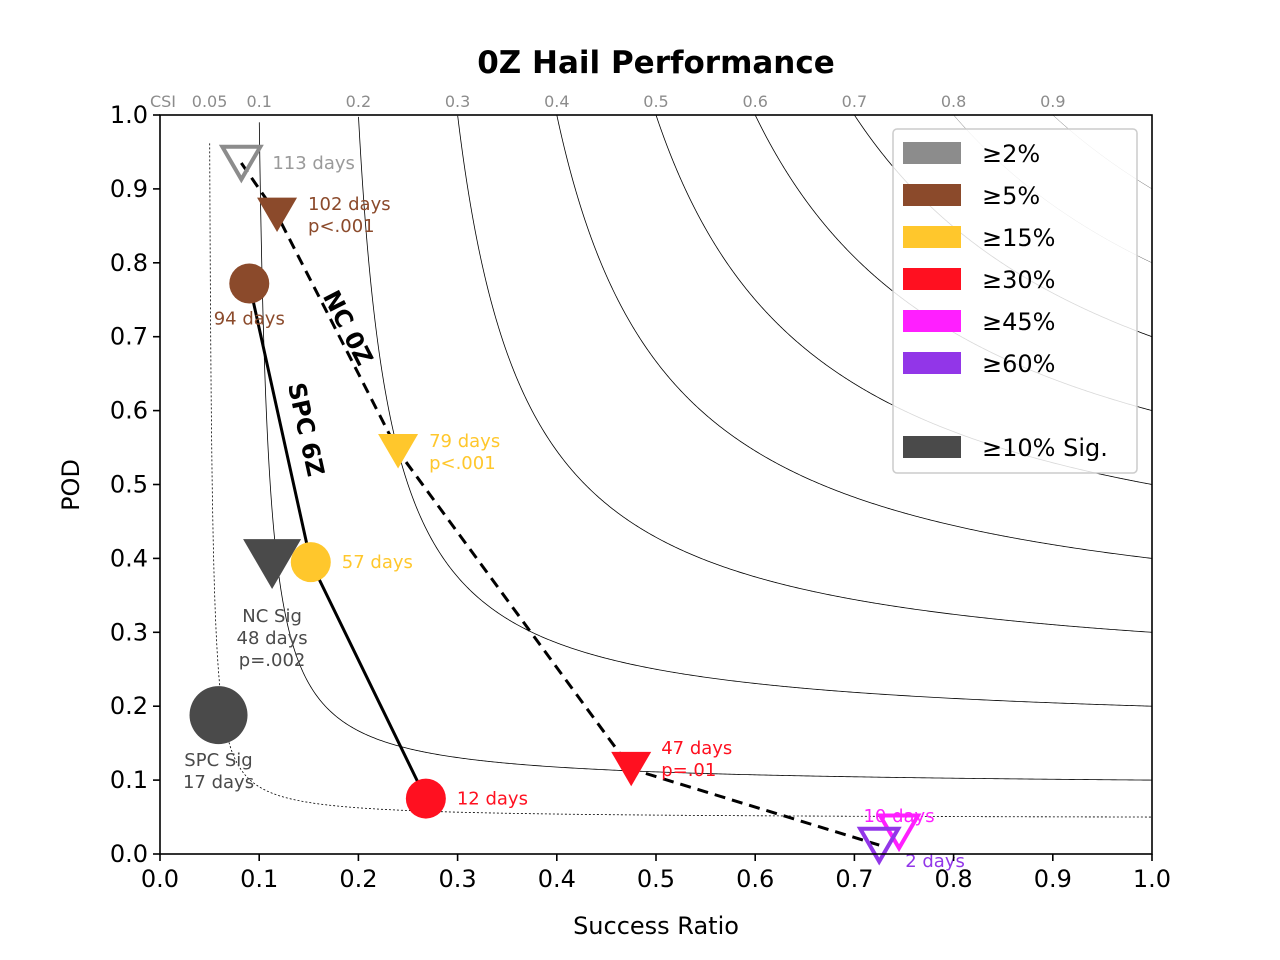 The width and height of the screenshot is (1280, 960). What do you see at coordinates (272, 616) in the screenshot?
I see `sig-point-label: NC Sig` at bounding box center [272, 616].